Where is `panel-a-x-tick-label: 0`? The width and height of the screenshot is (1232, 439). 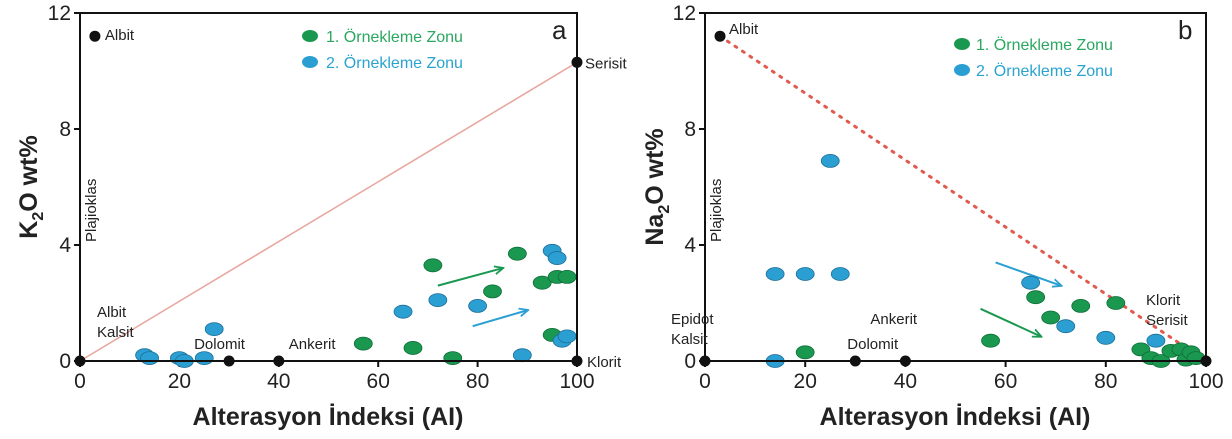
panel-a-x-tick-label: 0 is located at coordinates (80, 381).